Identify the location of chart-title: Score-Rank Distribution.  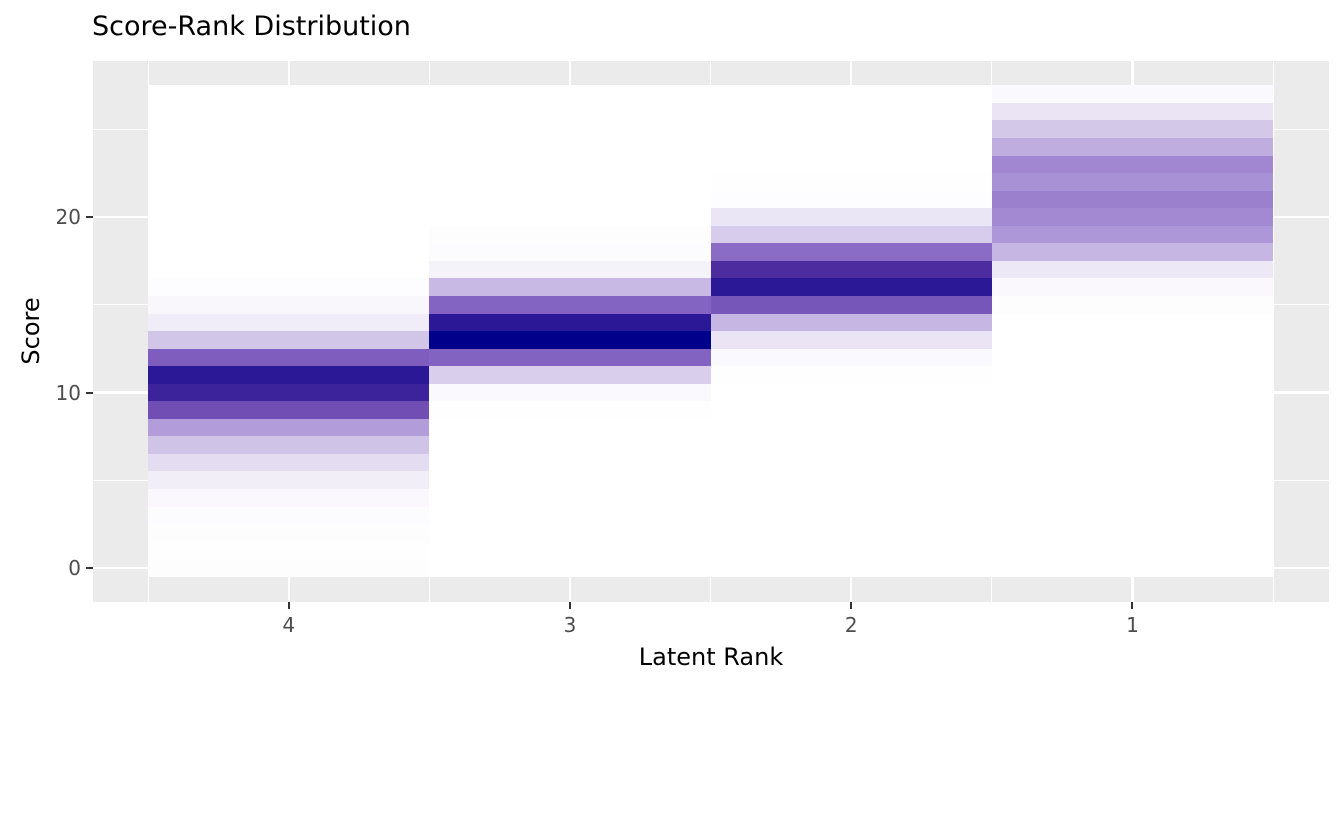
(251, 26).